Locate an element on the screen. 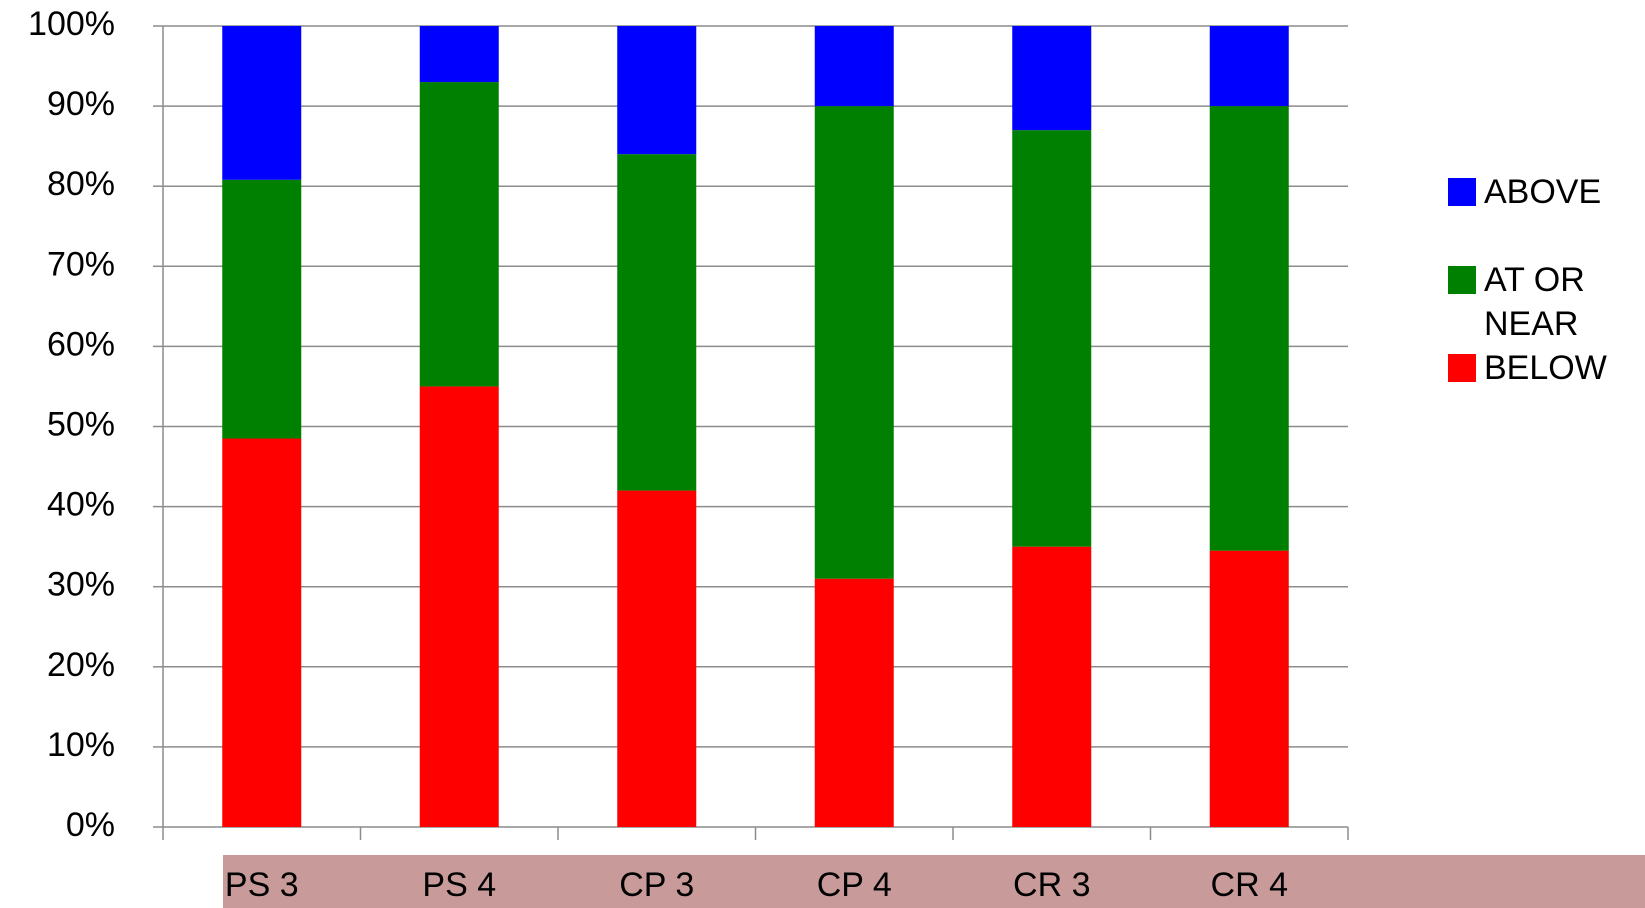 This screenshot has width=1645, height=908. y-tick-label: 50% is located at coordinates (81, 424).